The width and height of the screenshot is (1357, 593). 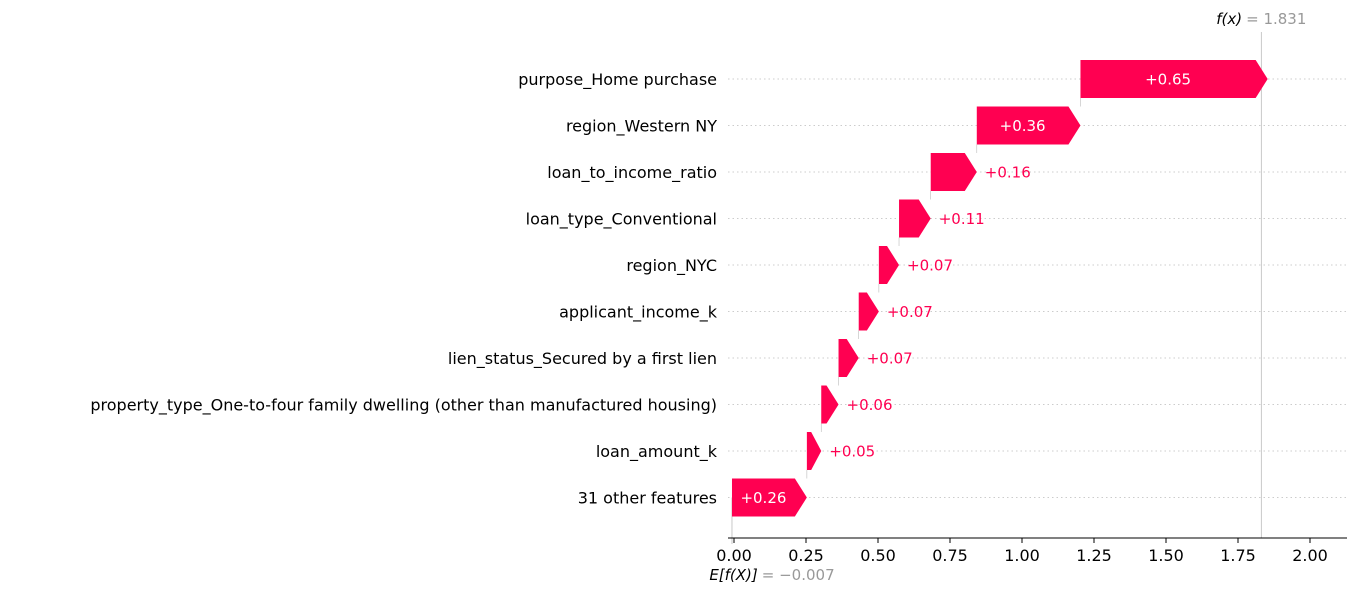 I want to click on x-tick-label: 1.00, so click(x=1022, y=555).